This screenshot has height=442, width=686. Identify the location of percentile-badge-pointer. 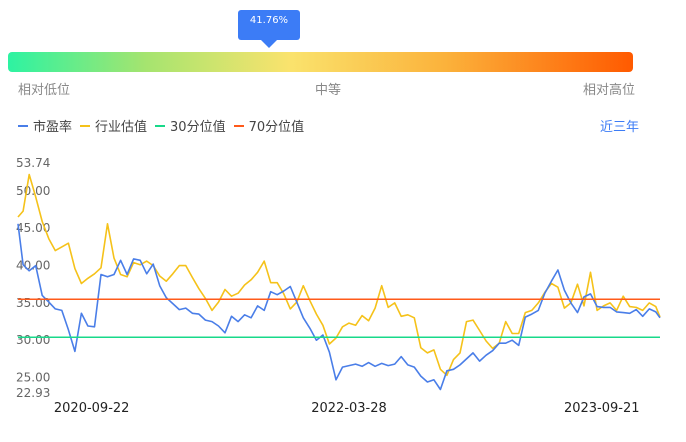
(269, 44).